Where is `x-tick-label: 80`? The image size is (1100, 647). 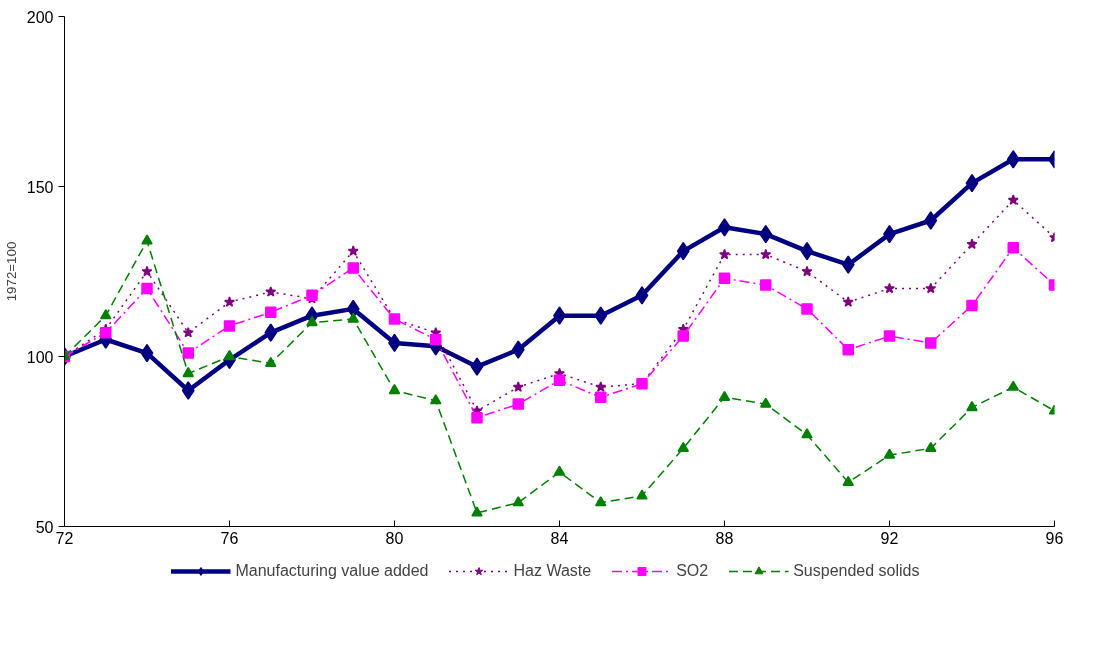 x-tick-label: 80 is located at coordinates (394, 538).